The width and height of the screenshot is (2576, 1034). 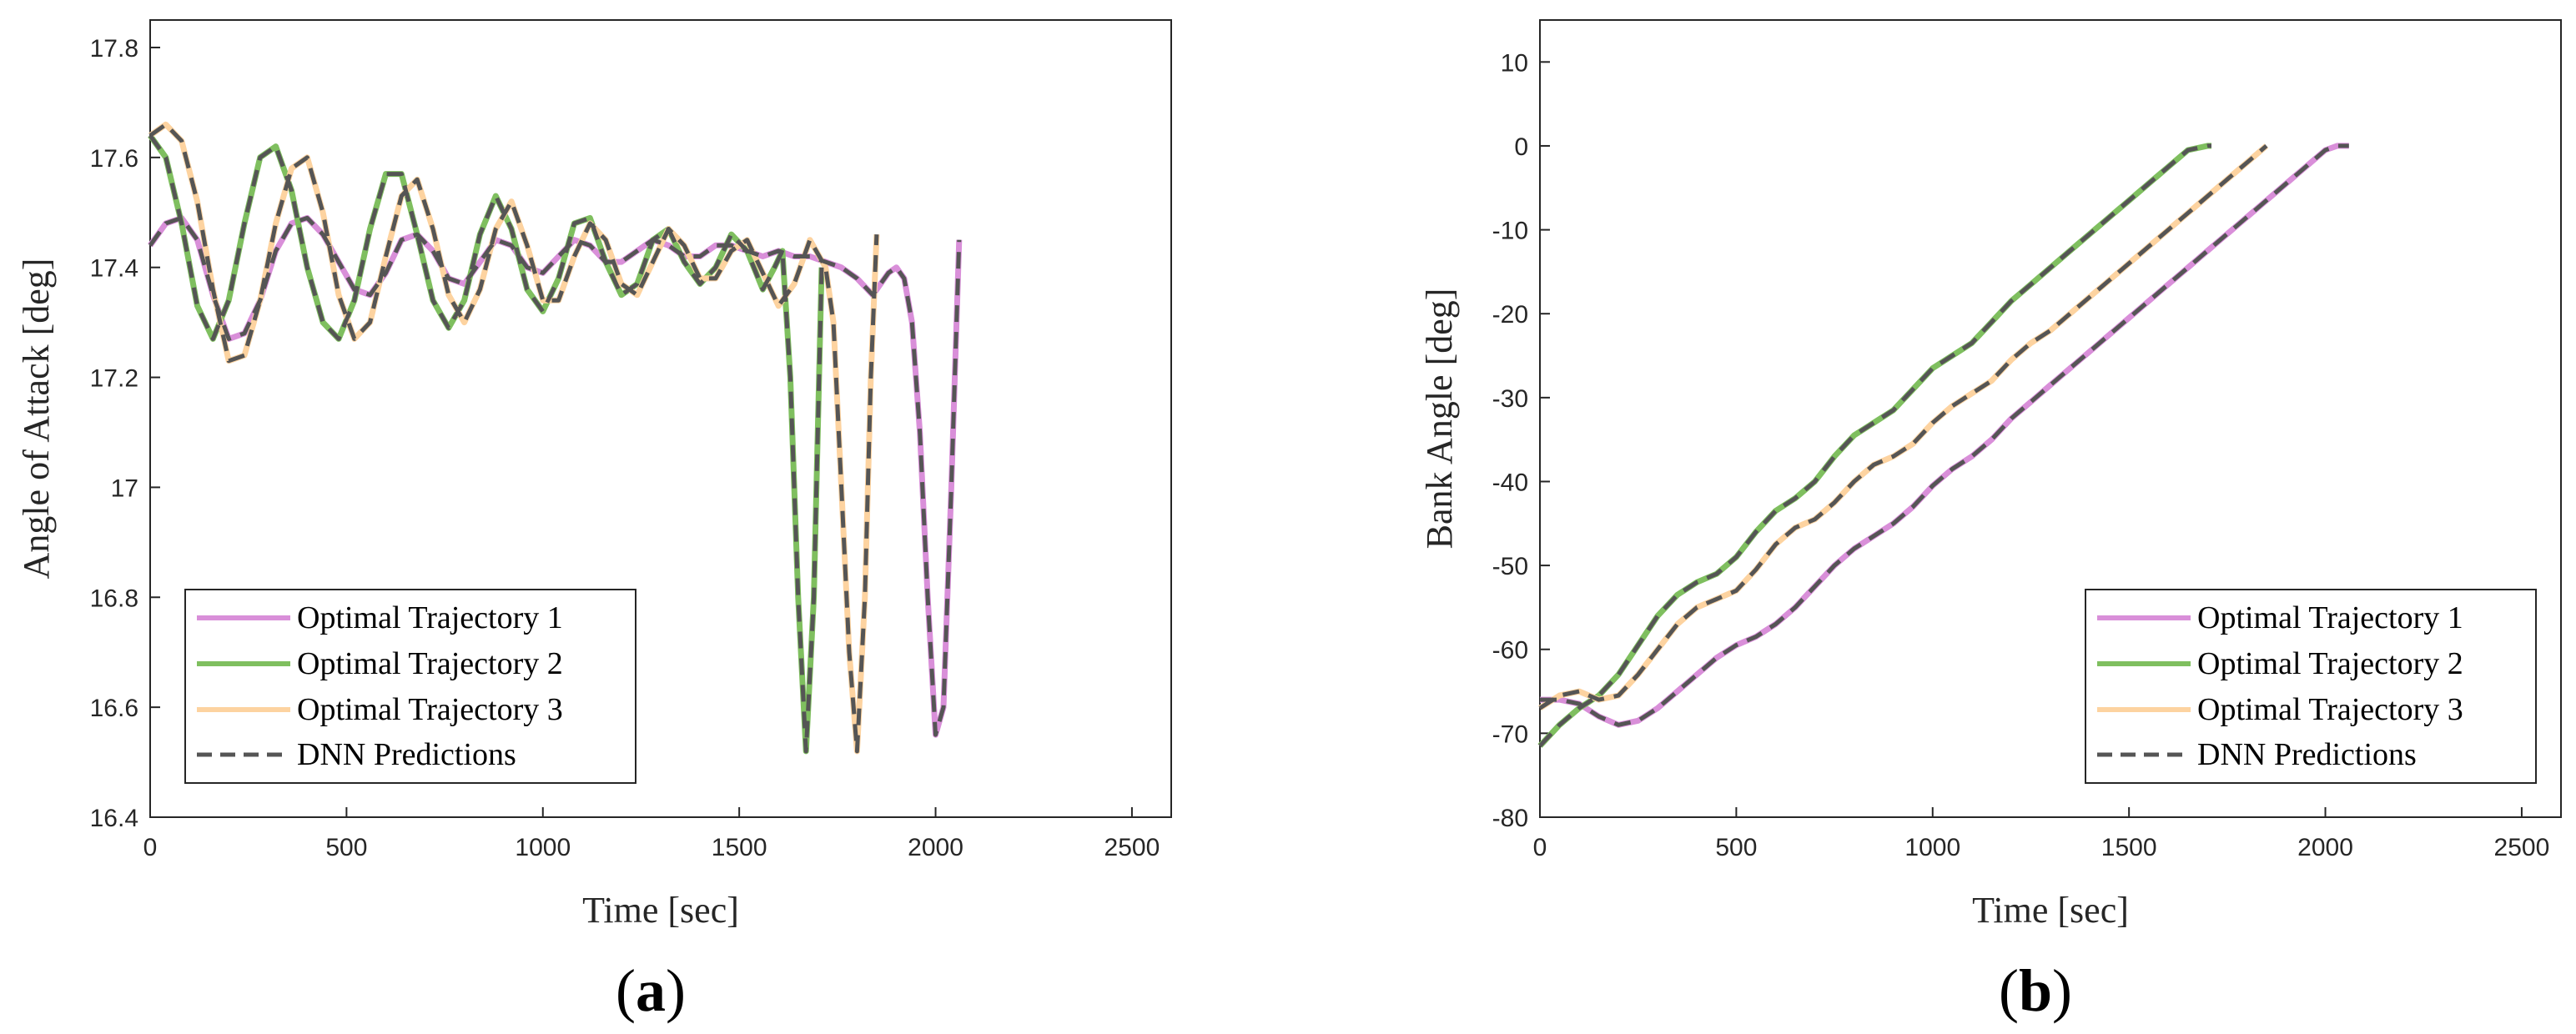 What do you see at coordinates (114, 708) in the screenshot?
I see `y-tick-label: 16.6` at bounding box center [114, 708].